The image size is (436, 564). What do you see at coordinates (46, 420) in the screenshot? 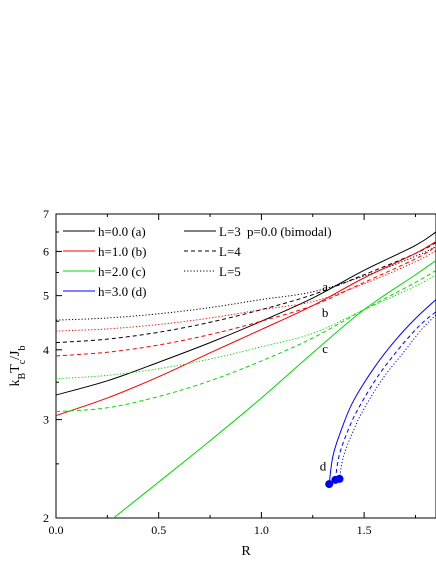
I see `y-tick-label: 3` at bounding box center [46, 420].